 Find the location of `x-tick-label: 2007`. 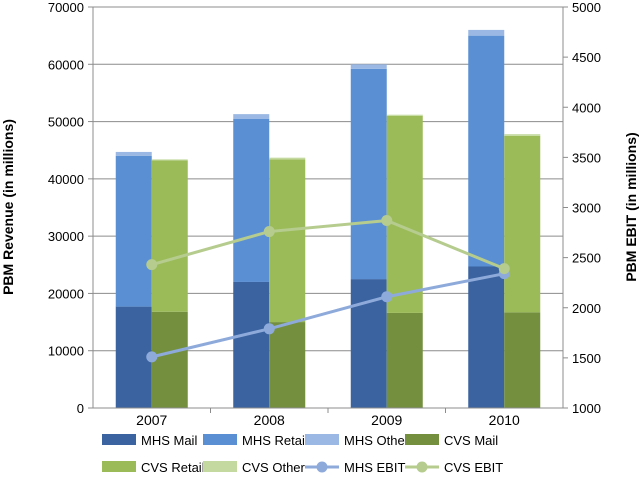

x-tick-label: 2007 is located at coordinates (151, 420).